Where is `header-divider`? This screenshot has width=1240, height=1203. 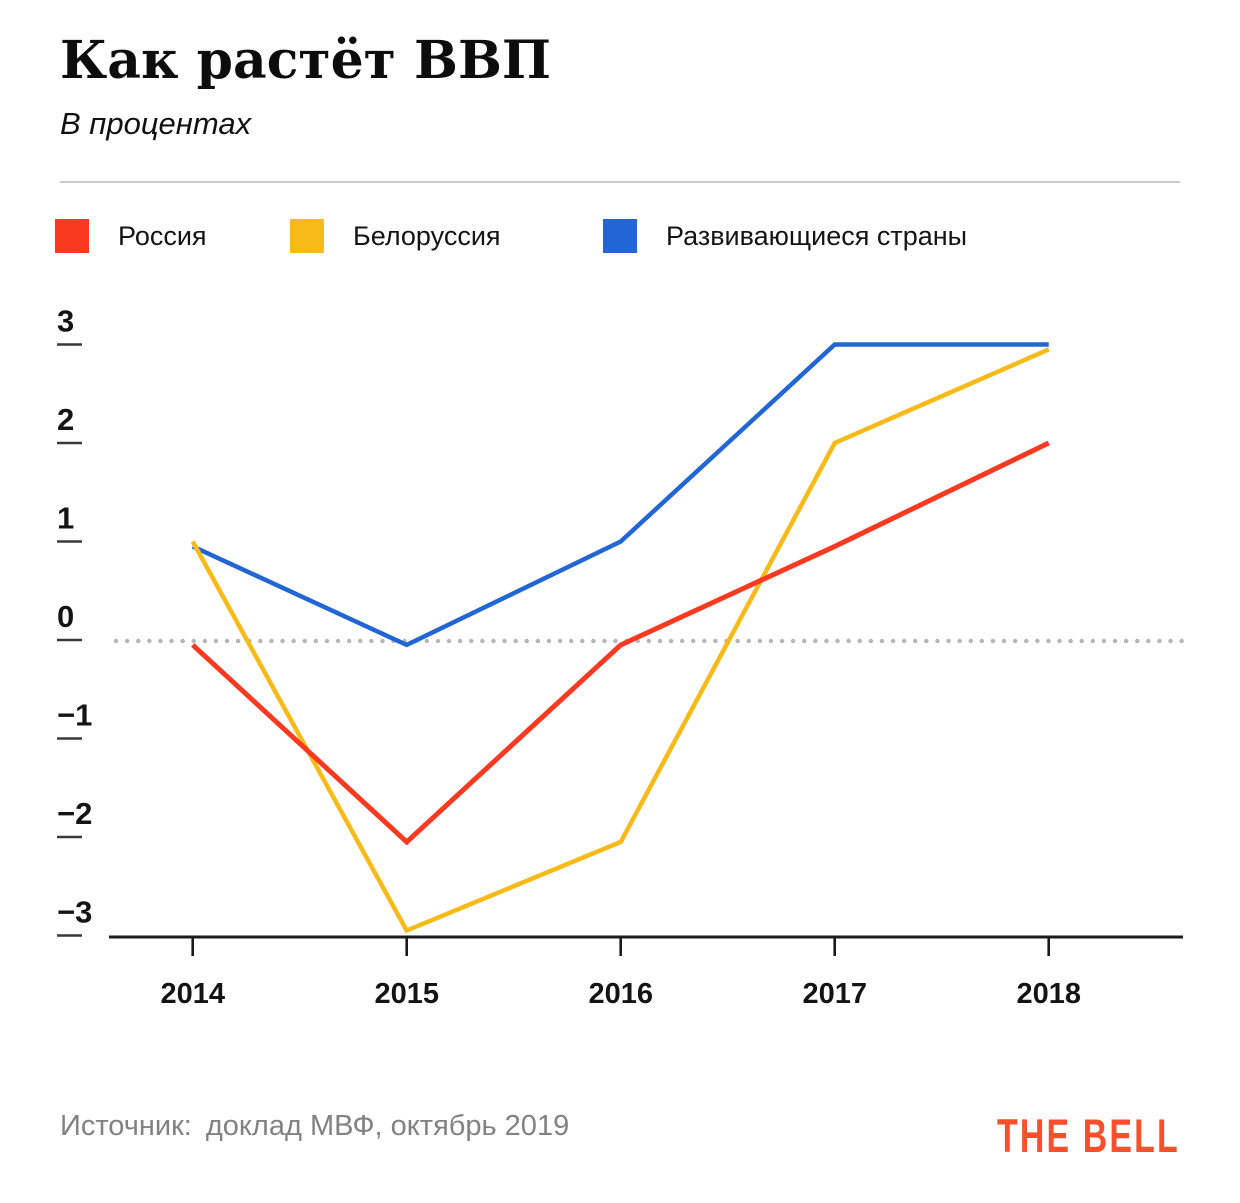
header-divider is located at coordinates (620, 182).